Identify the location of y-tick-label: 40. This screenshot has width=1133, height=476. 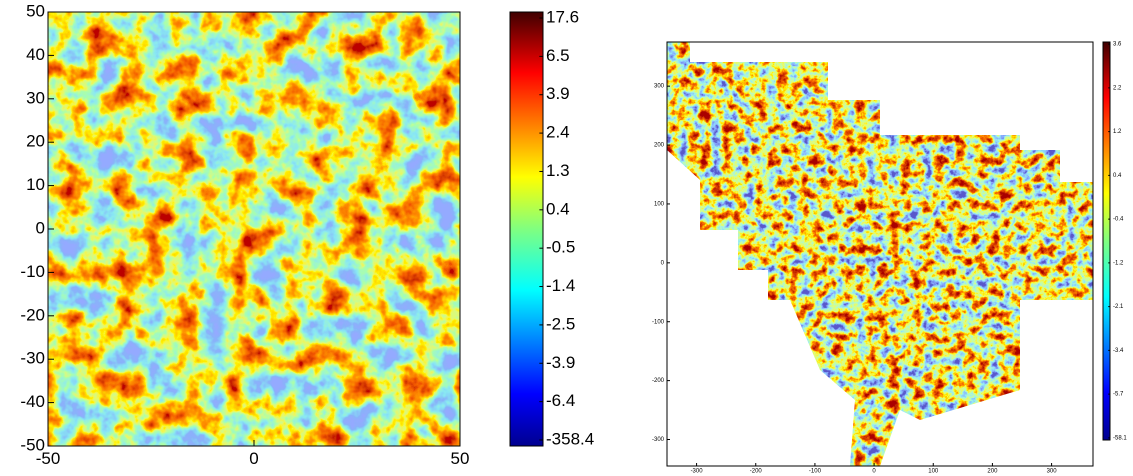
(35, 54).